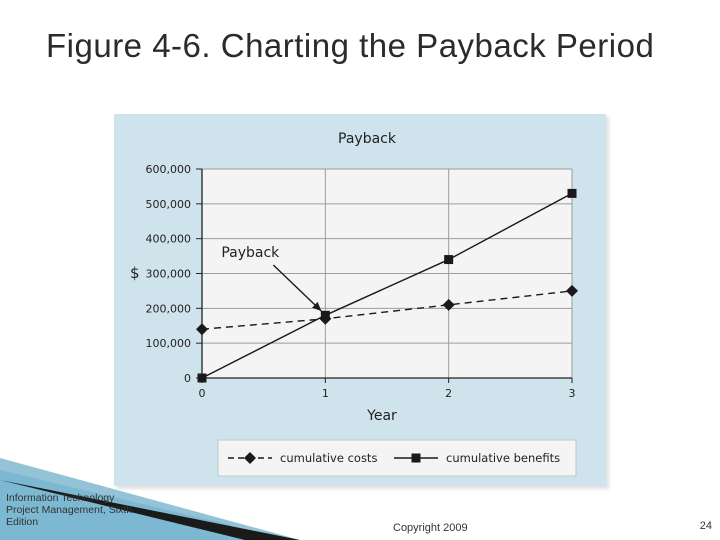  Describe the element at coordinates (572, 393) in the screenshot. I see `x-tick-label: 3` at that location.